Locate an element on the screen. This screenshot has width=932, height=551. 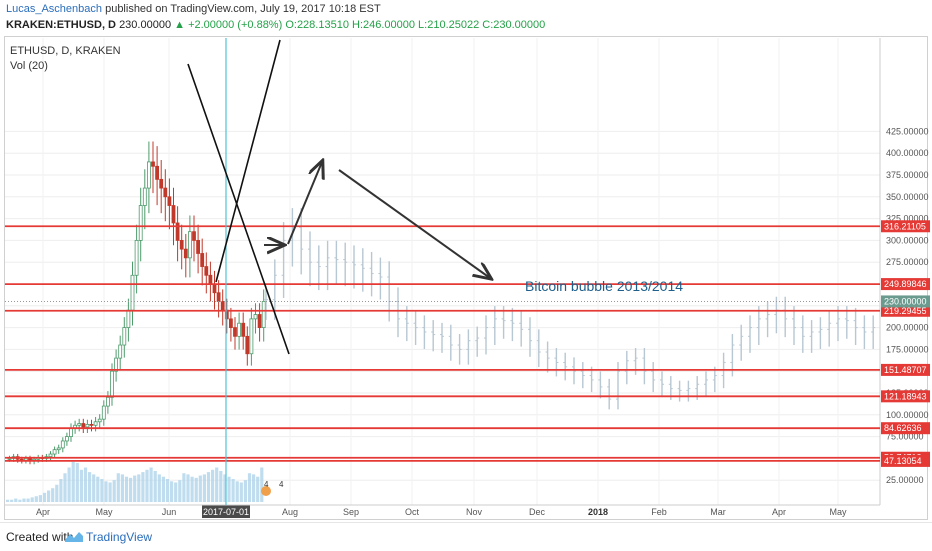
chart-legend: ETHUSD, D, KRAKEN Vol (20) is located at coordinates (65, 59).